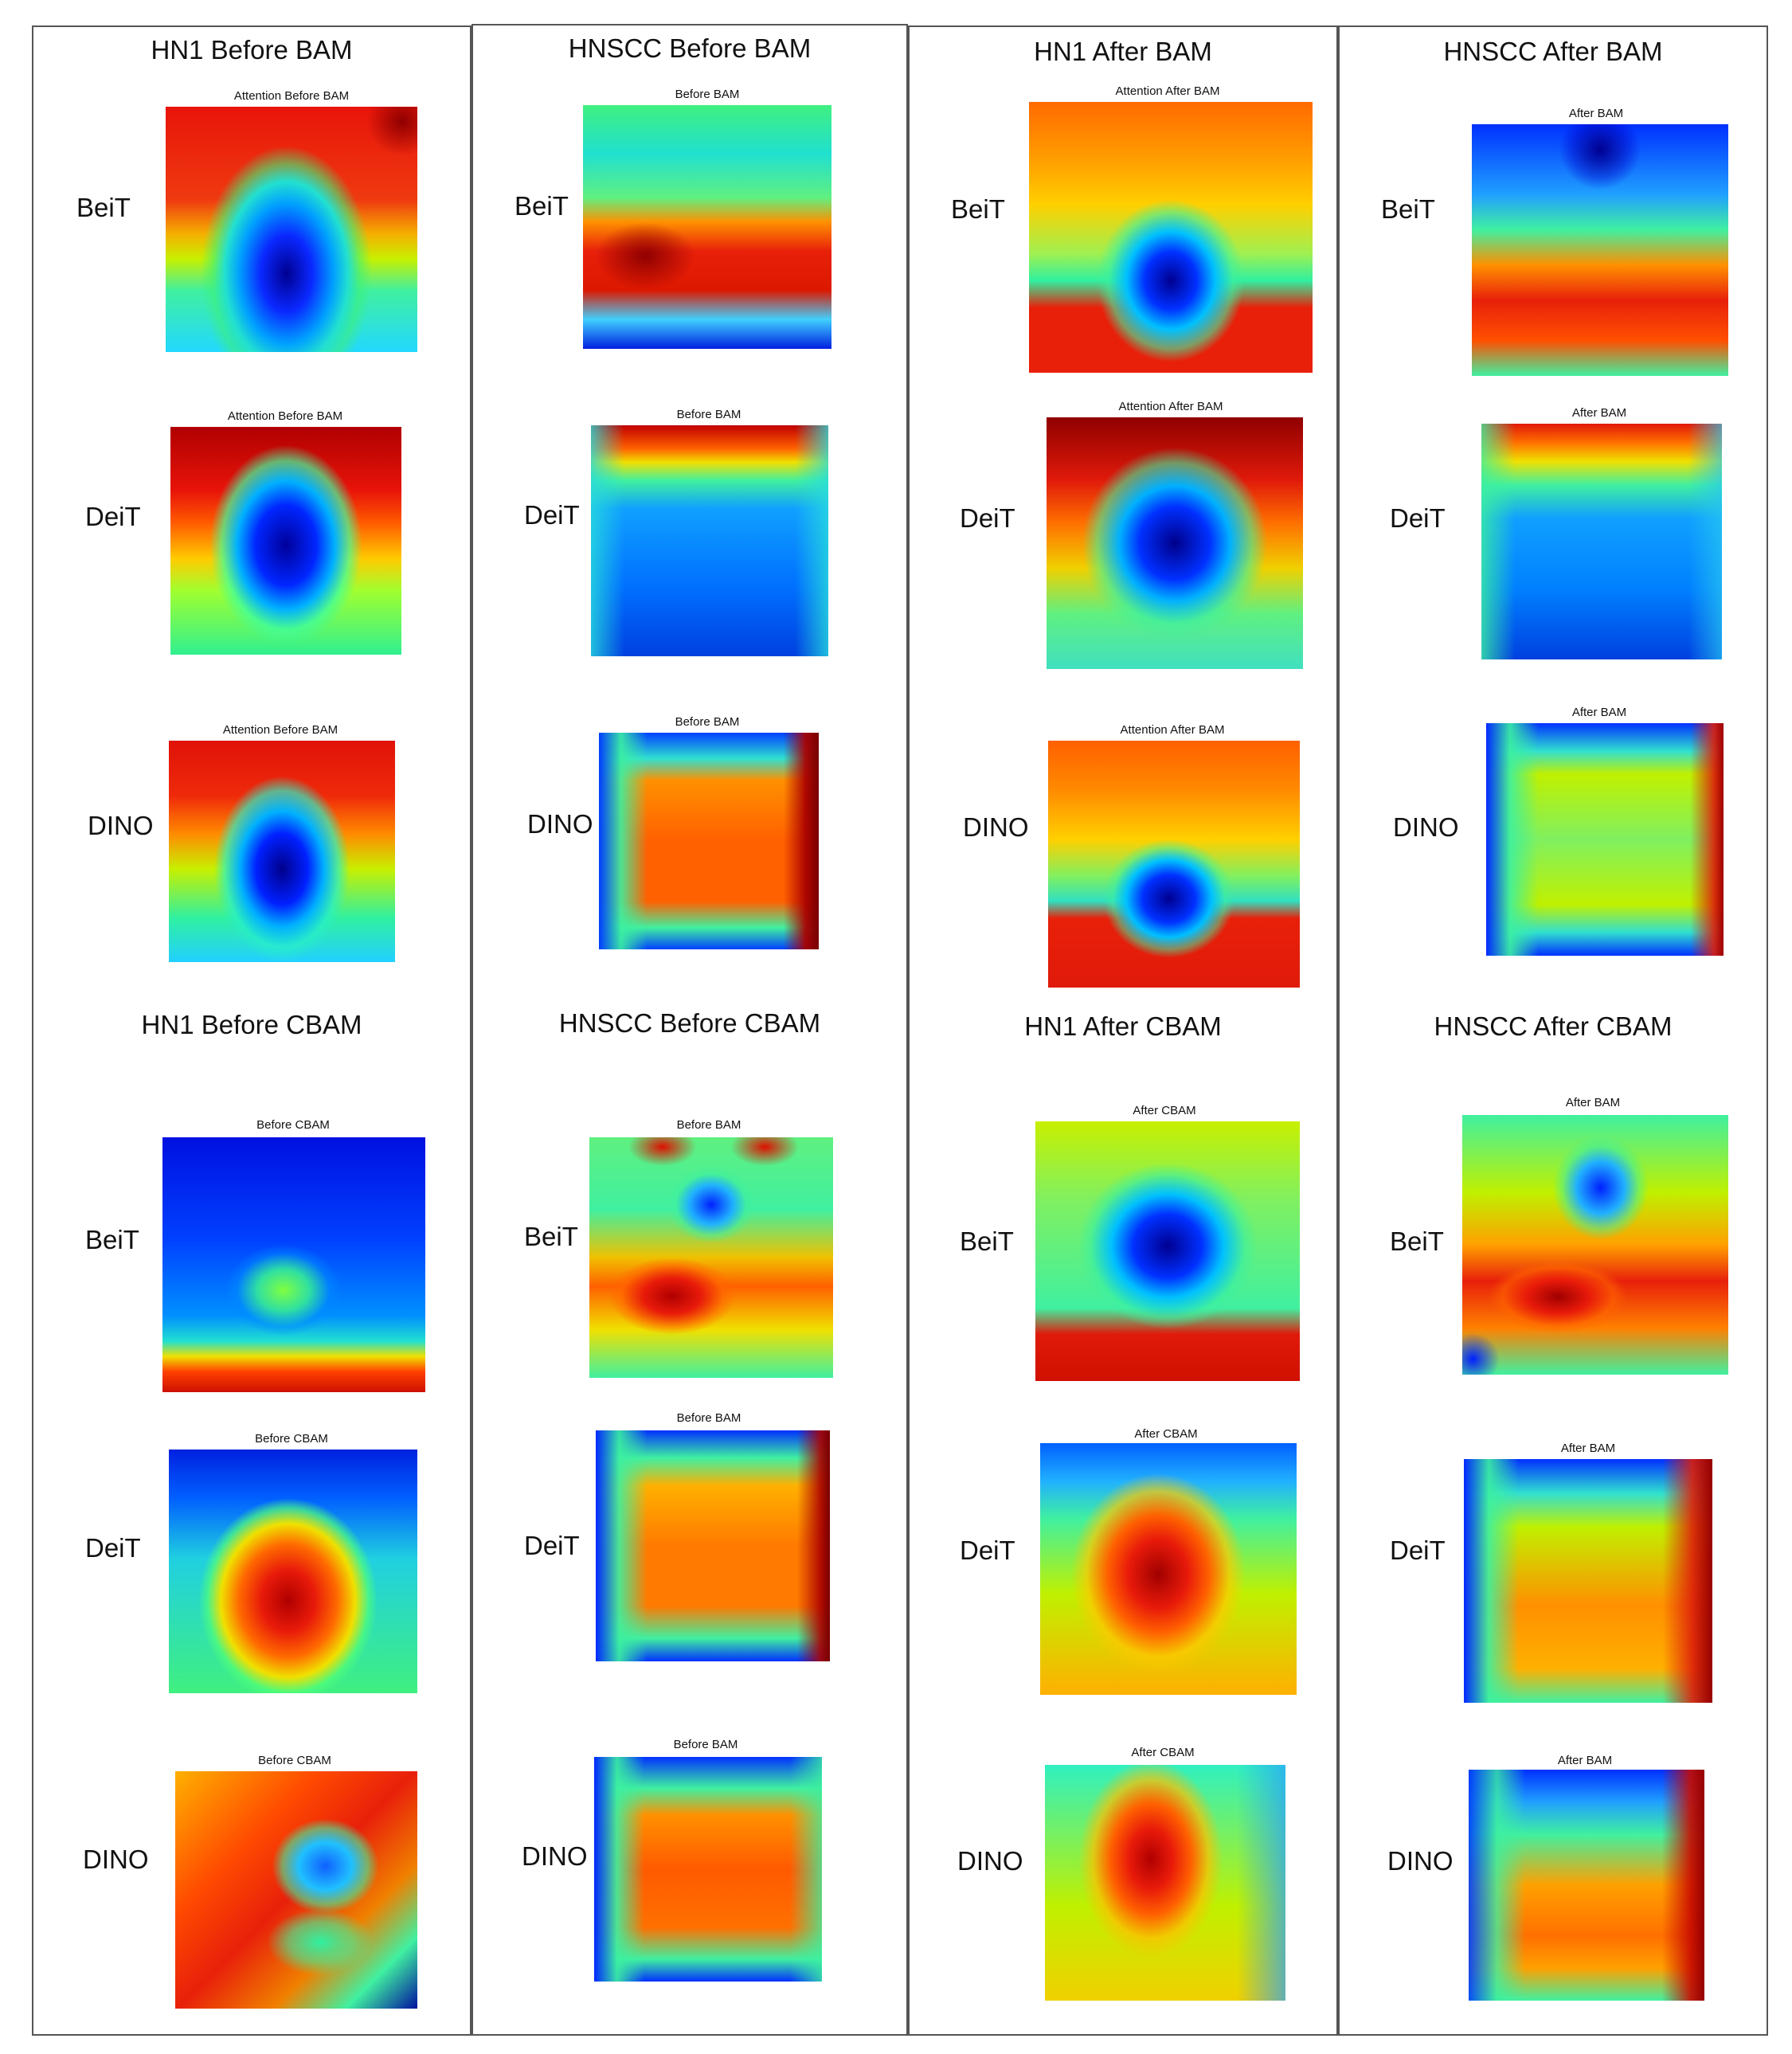  I want to click on section-title: HNSCC Before CBAM, so click(689, 1023).